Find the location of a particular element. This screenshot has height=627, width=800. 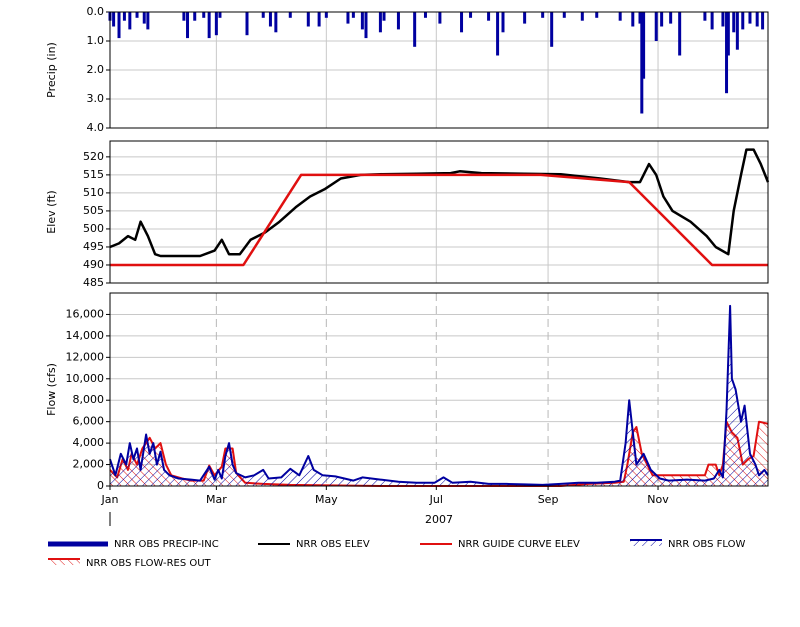

y-axis-title: Precip (in) is located at coordinates (51, 70).